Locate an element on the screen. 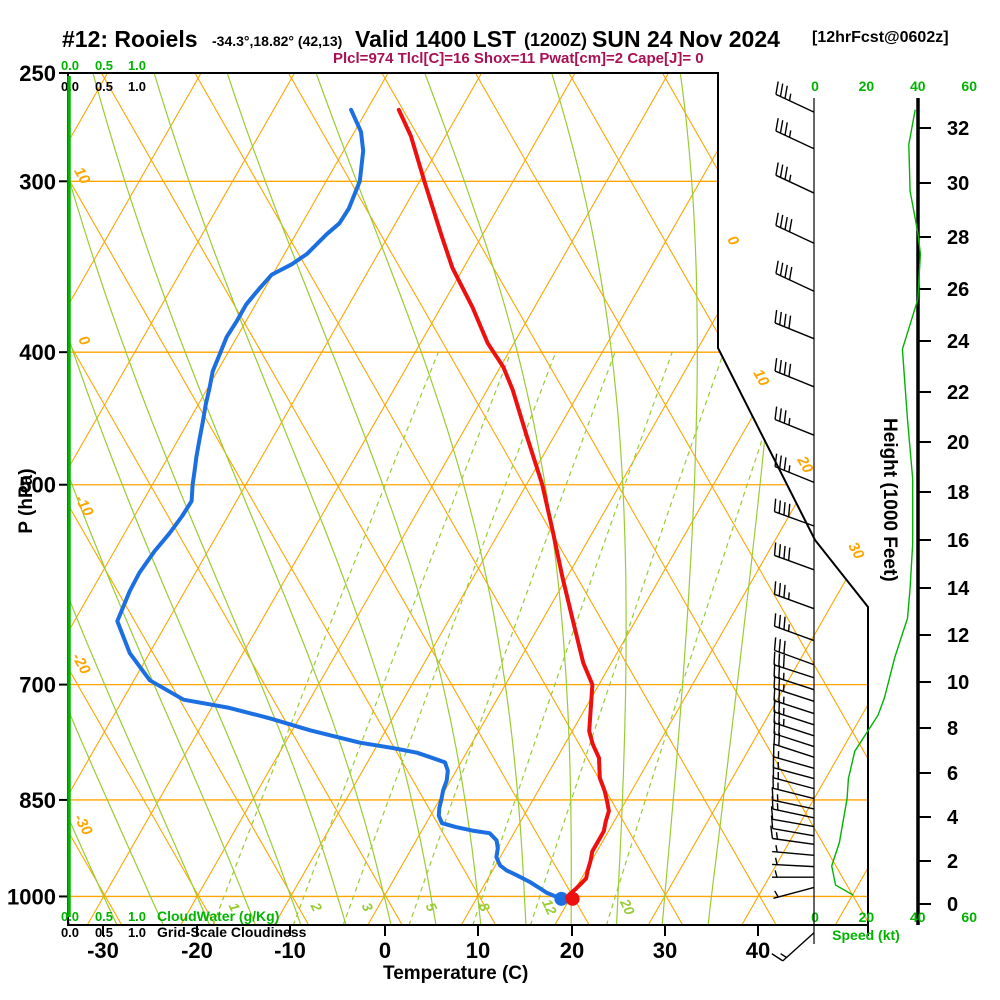 This screenshot has width=1000, height=1000. mixing-ratio-label: 12 is located at coordinates (549, 906).